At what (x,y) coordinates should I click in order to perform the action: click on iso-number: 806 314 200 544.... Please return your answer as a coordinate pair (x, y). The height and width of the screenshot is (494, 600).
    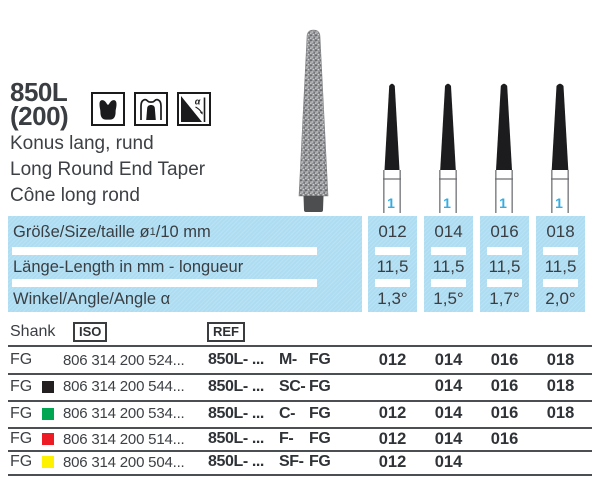
    Looking at the image, I should click on (124, 386).